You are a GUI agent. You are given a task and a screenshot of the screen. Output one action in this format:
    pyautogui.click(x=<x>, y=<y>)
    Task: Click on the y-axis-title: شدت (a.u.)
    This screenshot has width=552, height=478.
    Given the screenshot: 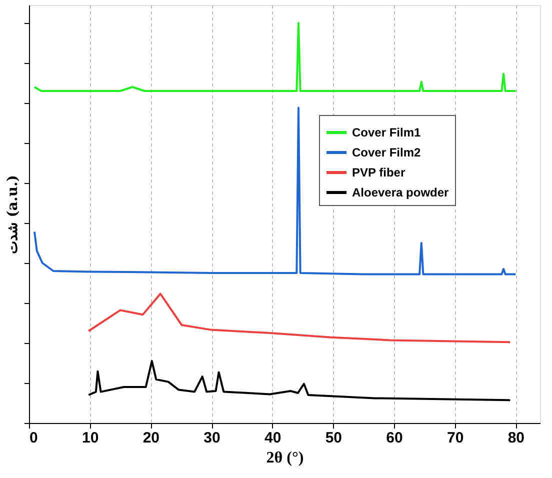 What is the action you would take?
    pyautogui.click(x=13, y=214)
    